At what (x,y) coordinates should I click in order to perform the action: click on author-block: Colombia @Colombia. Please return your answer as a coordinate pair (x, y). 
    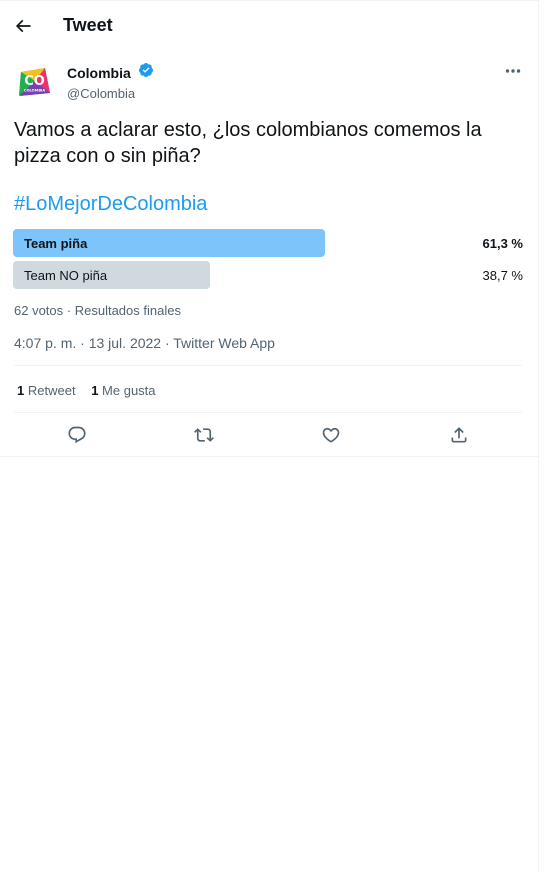
    Looking at the image, I should click on (110, 81).